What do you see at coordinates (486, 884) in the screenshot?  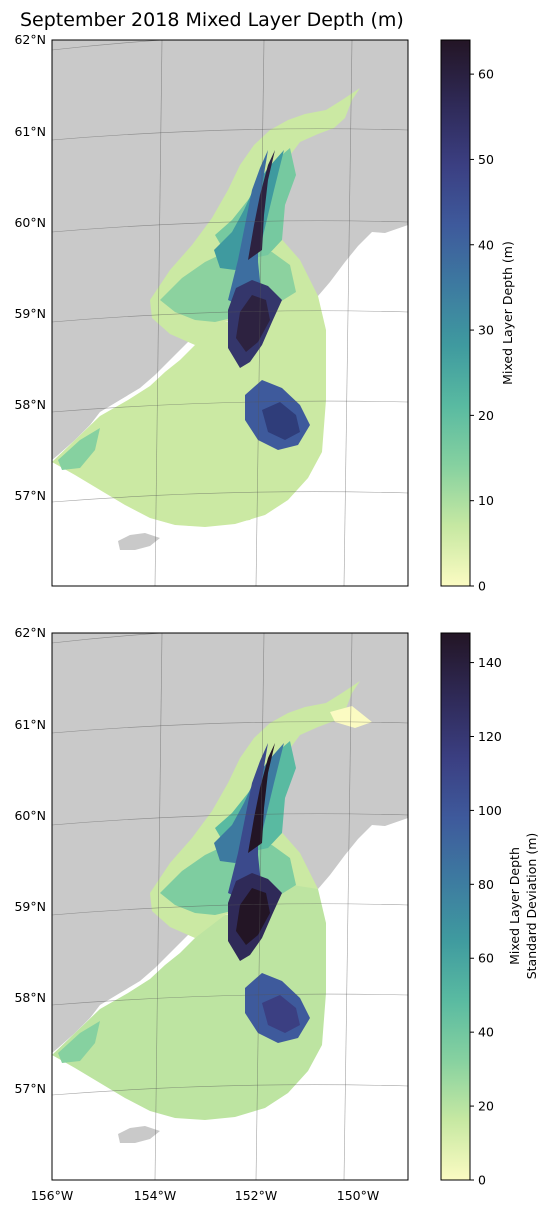 I see `colorbar-tick-label: 80` at bounding box center [486, 884].